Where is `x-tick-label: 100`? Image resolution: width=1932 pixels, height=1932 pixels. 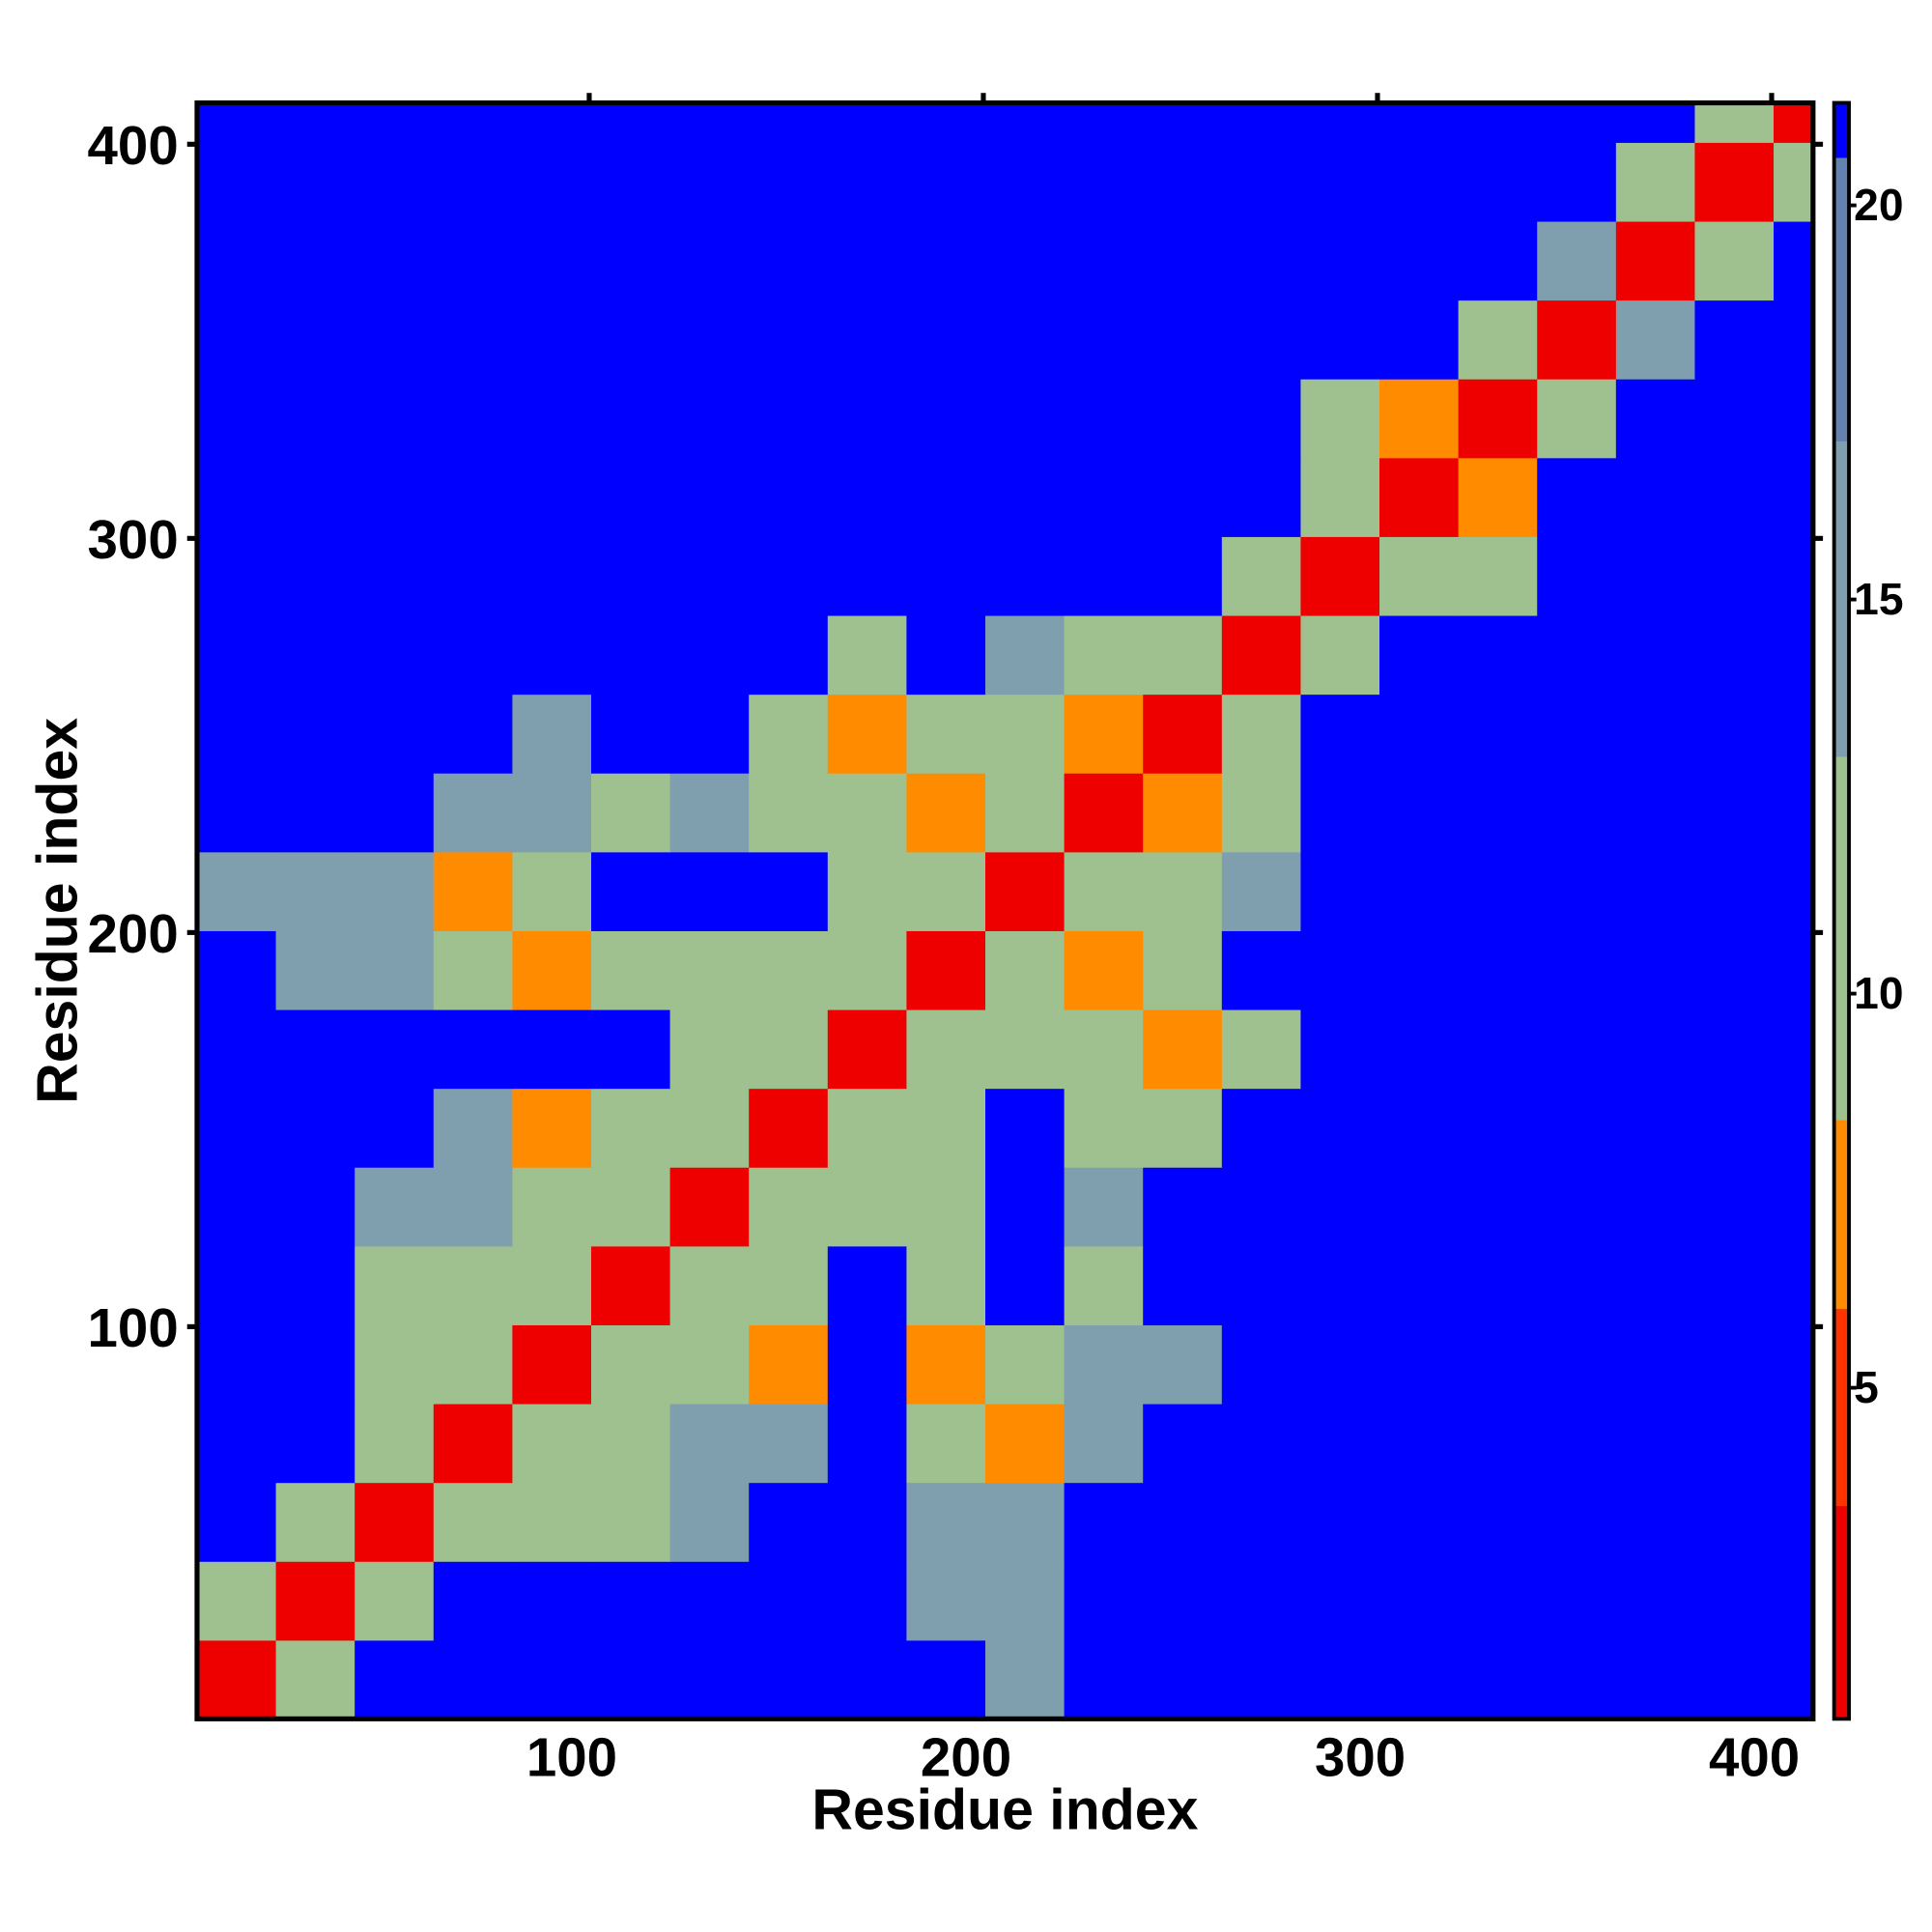
x-tick-label: 100 is located at coordinates (571, 1756).